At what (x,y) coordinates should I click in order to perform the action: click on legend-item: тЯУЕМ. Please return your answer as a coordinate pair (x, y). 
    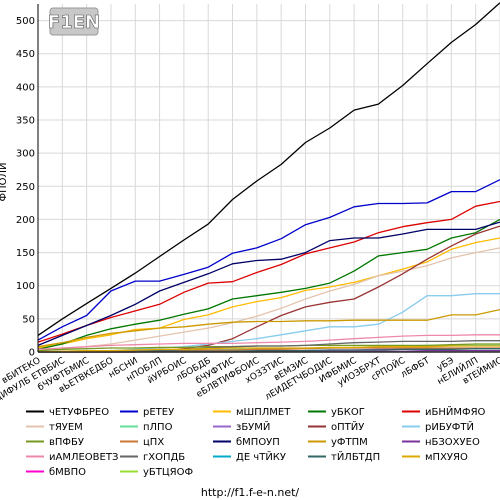
    Looking at the image, I should click on (54, 427).